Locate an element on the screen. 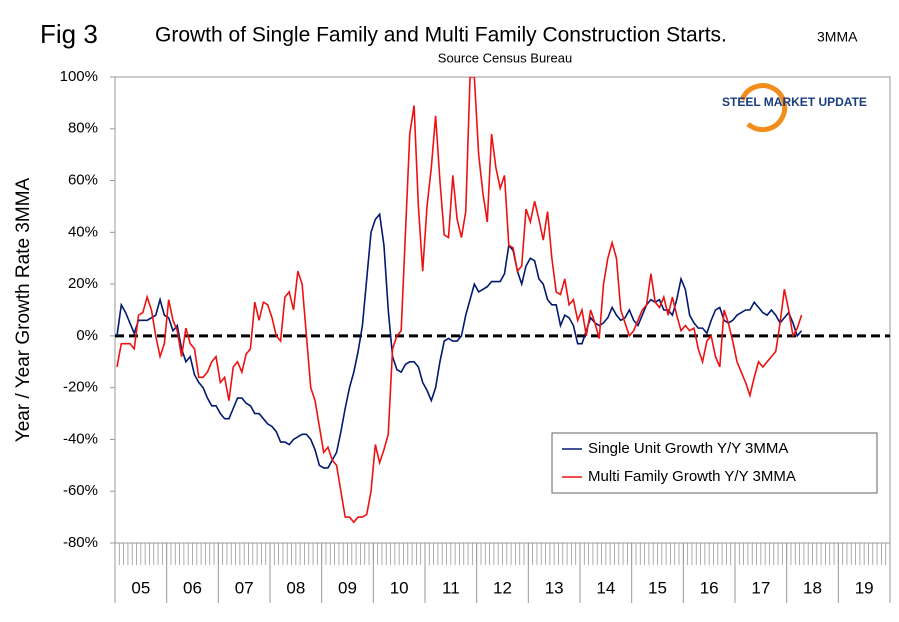  logo-text: STEEL MARKET UPDATE is located at coordinates (794, 102).